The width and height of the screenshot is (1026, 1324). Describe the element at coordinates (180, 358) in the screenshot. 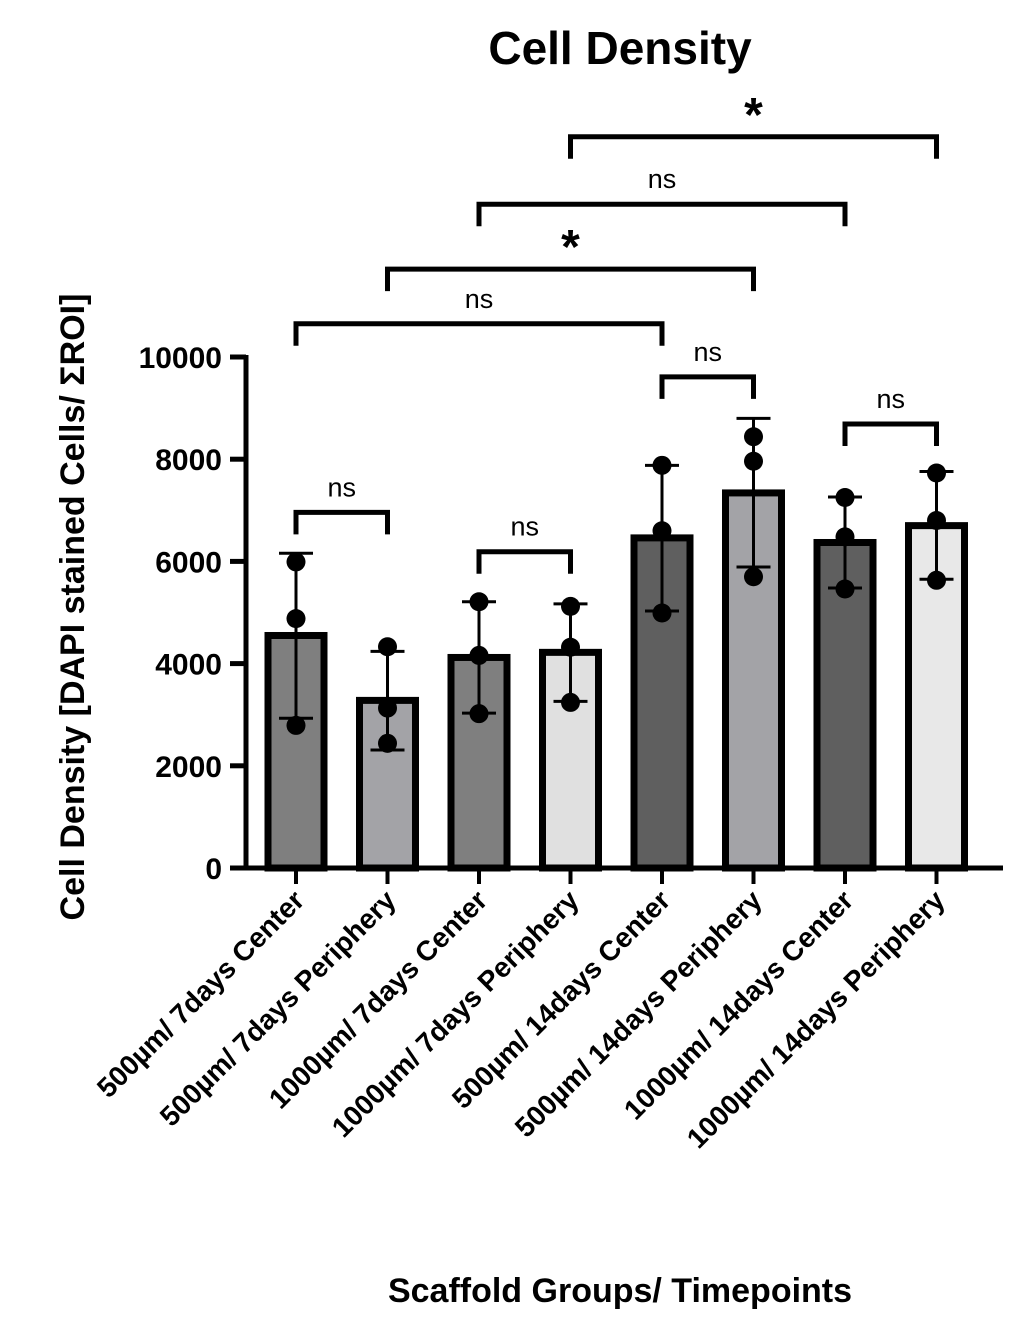

I see `y-tick-label: 10000` at that location.